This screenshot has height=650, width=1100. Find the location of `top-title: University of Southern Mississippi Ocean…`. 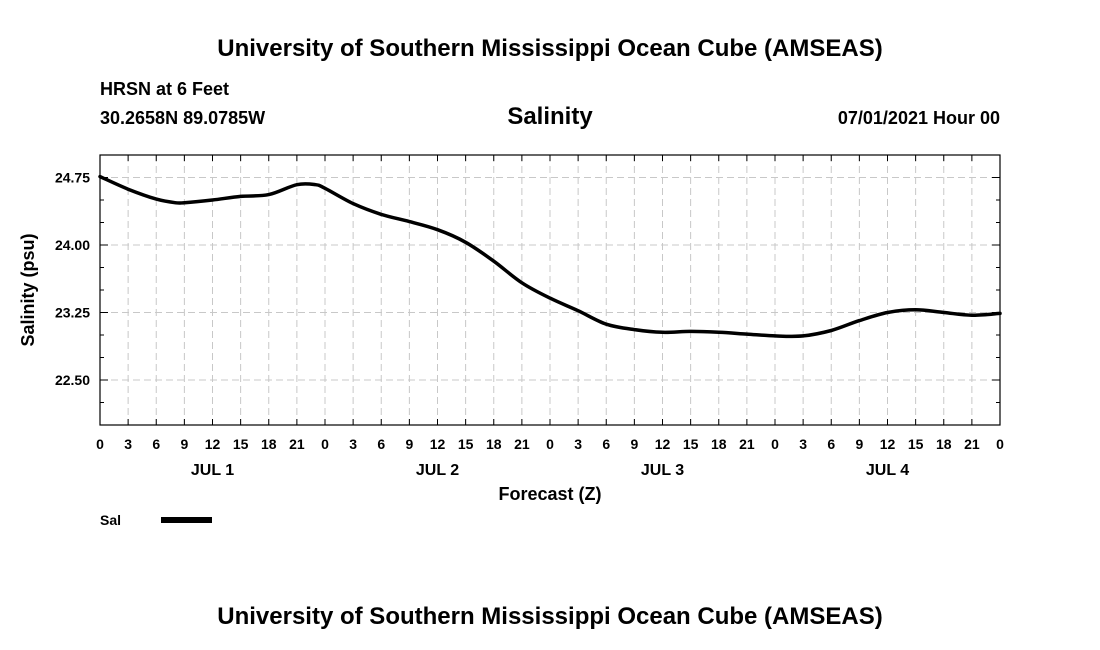

top-title: University of Southern Mississippi Ocean… is located at coordinates (549, 48).